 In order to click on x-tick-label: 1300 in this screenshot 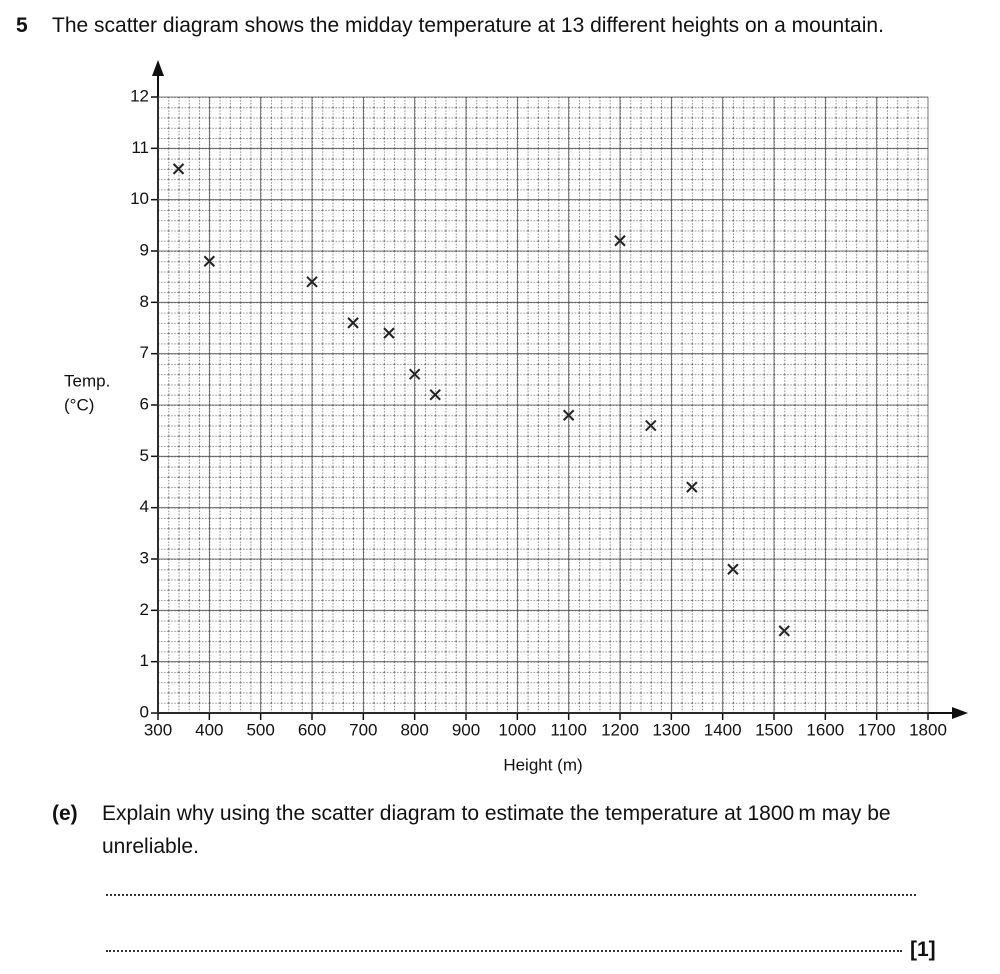, I will do `click(671, 729)`.